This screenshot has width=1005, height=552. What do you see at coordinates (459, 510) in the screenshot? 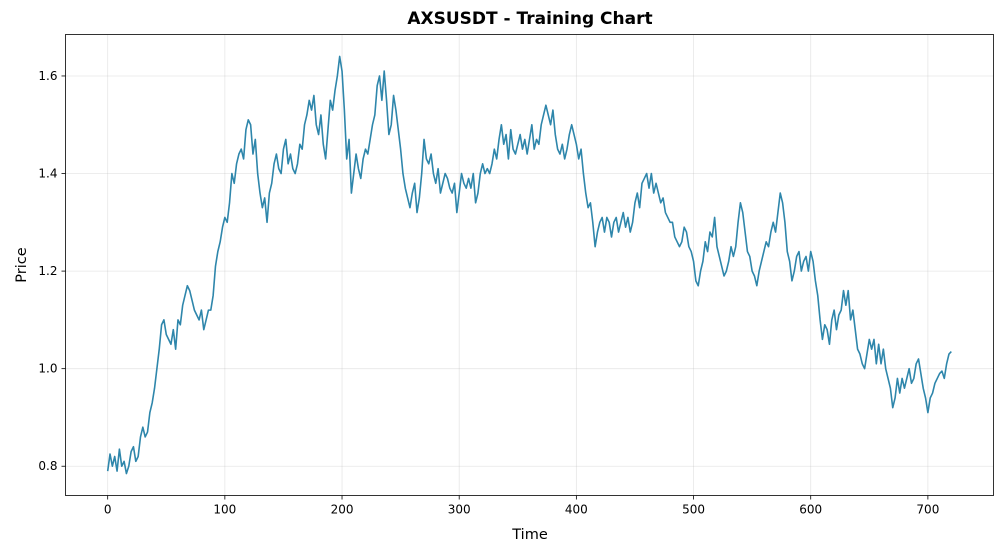
I see `x-tick-label: 300` at bounding box center [459, 510].